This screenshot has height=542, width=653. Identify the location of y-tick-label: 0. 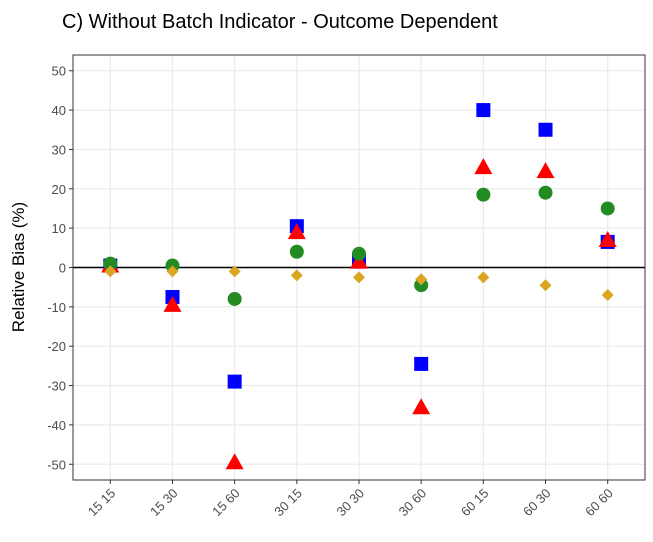
(62, 268).